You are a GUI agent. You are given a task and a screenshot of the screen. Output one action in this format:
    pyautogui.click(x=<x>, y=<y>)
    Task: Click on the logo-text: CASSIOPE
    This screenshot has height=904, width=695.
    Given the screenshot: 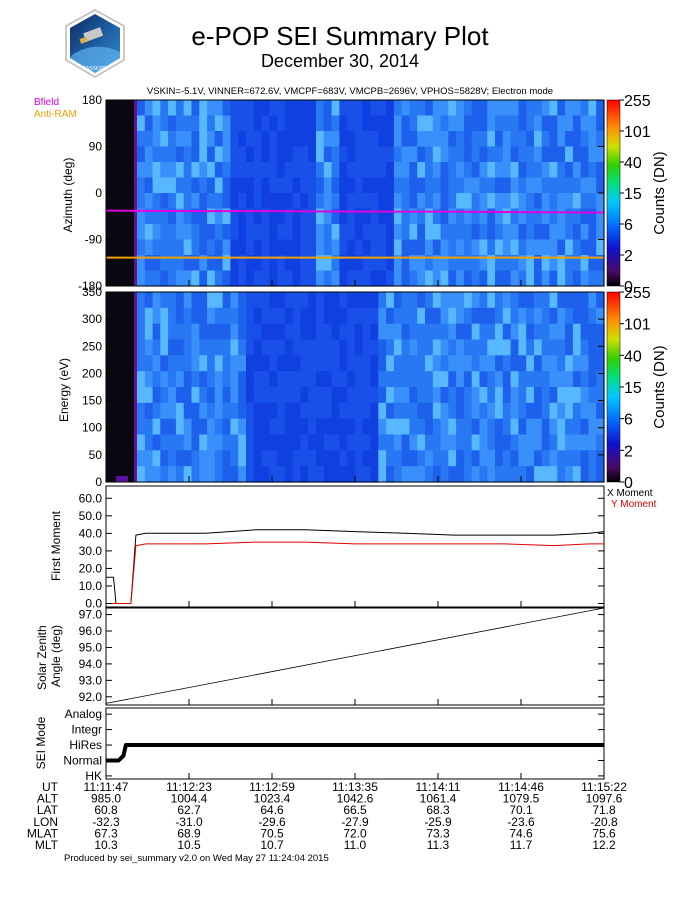 What is the action you would take?
    pyautogui.click(x=95, y=69)
    